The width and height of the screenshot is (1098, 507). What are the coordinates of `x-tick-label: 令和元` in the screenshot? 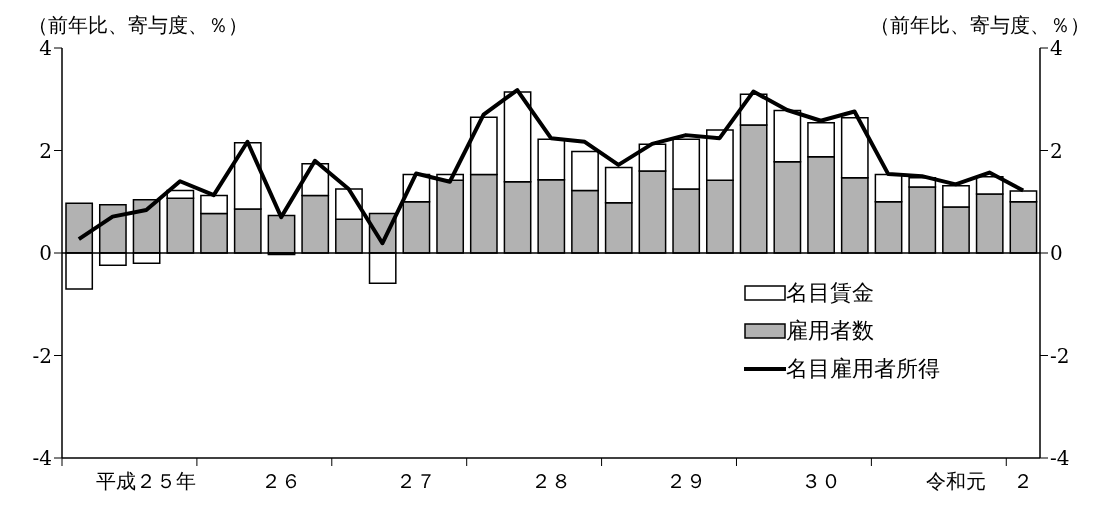 It's located at (955, 481).